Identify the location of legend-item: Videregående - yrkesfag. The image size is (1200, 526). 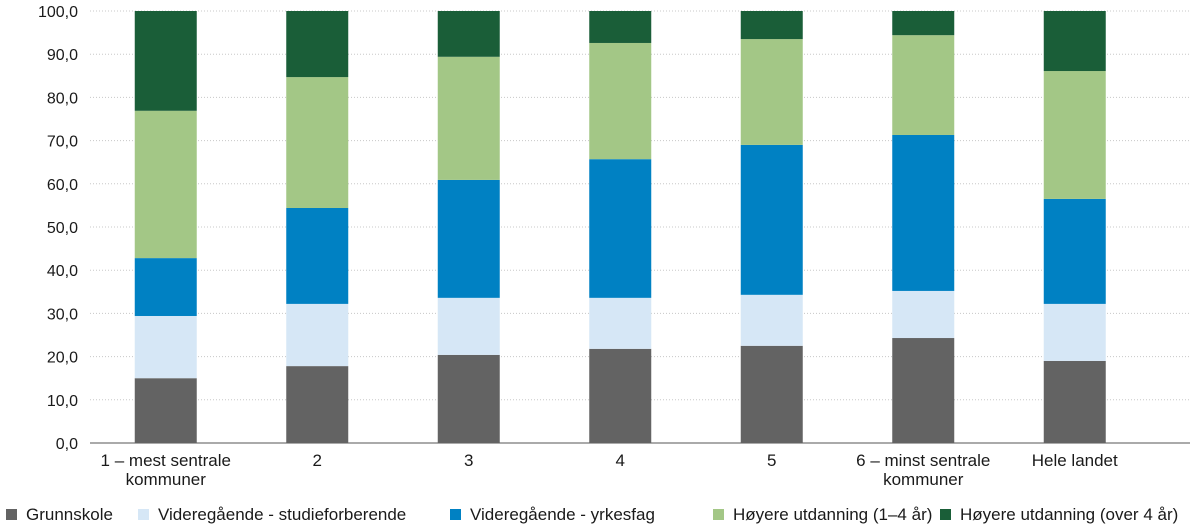
(552, 514).